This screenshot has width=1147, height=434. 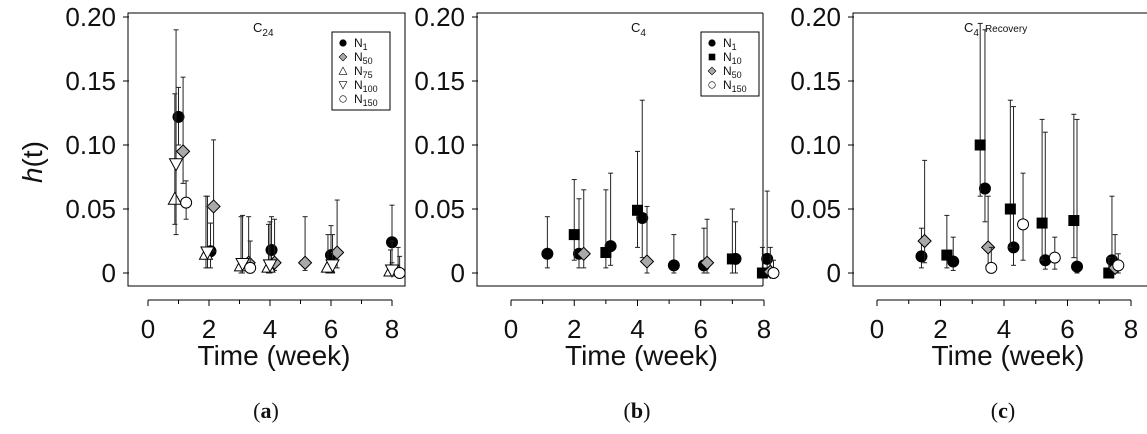 I want to click on legend-label: N75, so click(x=363, y=72).